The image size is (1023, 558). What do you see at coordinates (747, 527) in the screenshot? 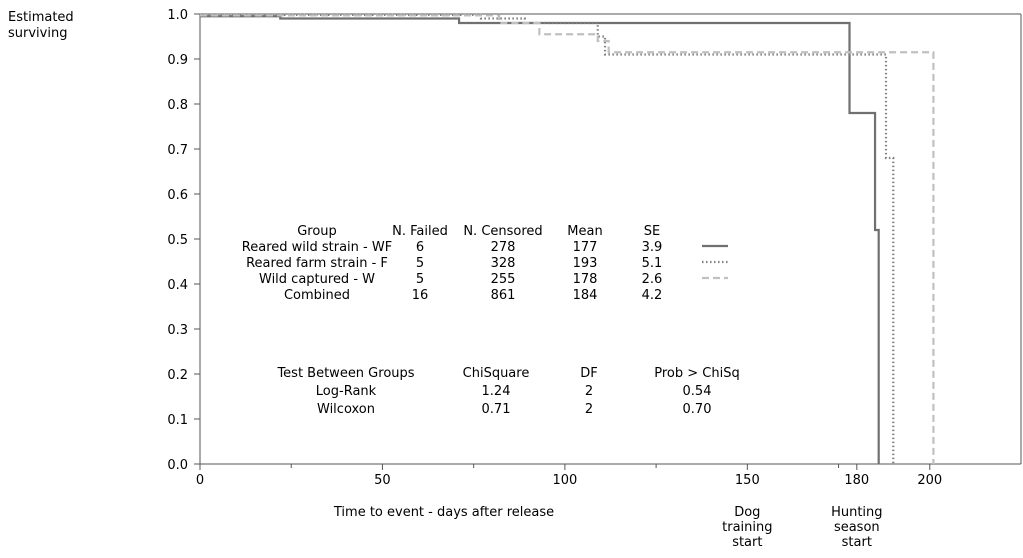
I see `x-annotation: Dog training start` at bounding box center [747, 527].